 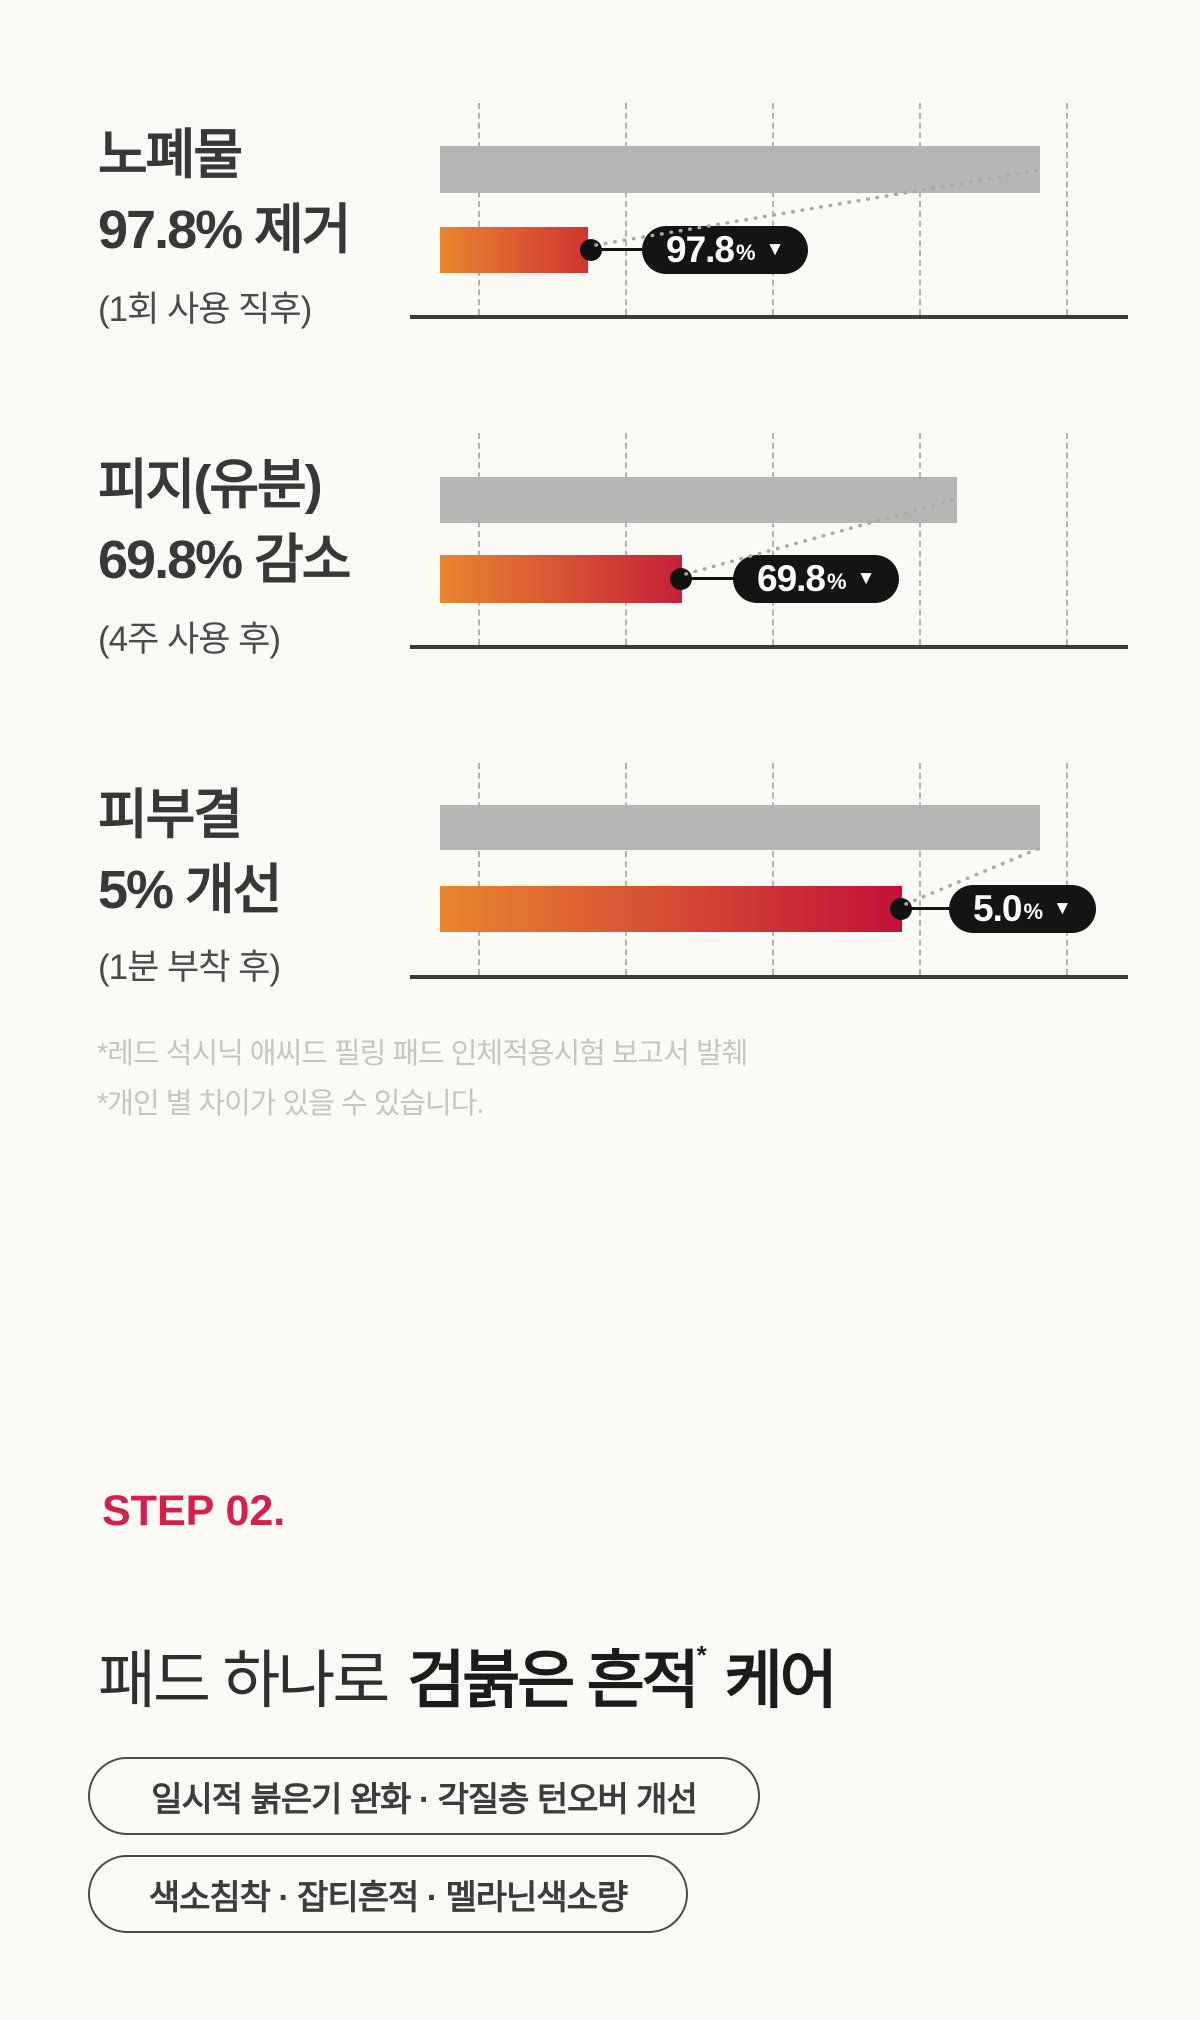 What do you see at coordinates (189, 639) in the screenshot?
I see `chart2-note: (4주 사용 후)` at bounding box center [189, 639].